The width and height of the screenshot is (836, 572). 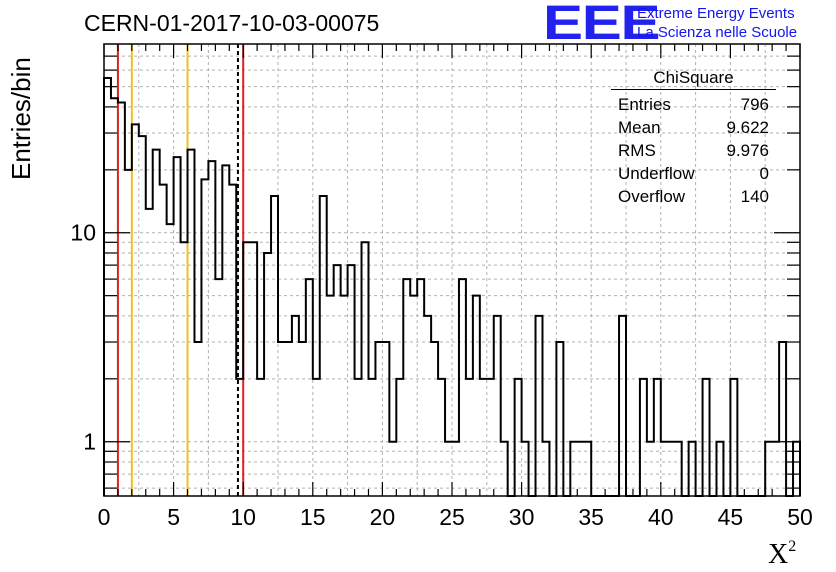 What do you see at coordinates (644, 104) in the screenshot?
I see `stats-label: Entries` at bounding box center [644, 104].